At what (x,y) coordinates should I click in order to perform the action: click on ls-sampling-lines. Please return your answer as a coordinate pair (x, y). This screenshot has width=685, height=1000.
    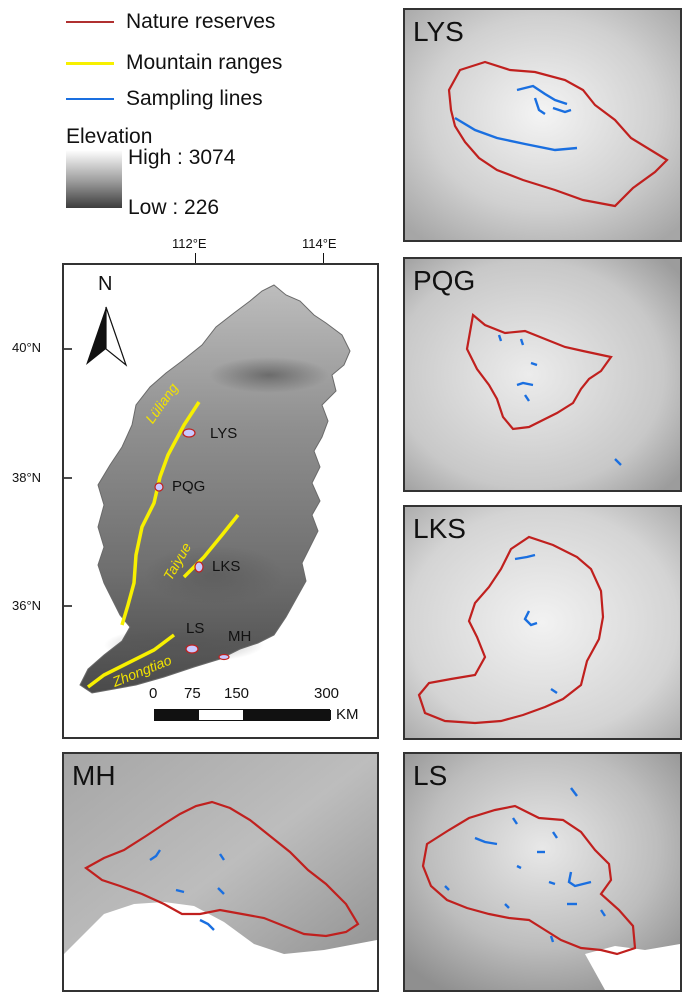
    Looking at the image, I should click on (525, 865).